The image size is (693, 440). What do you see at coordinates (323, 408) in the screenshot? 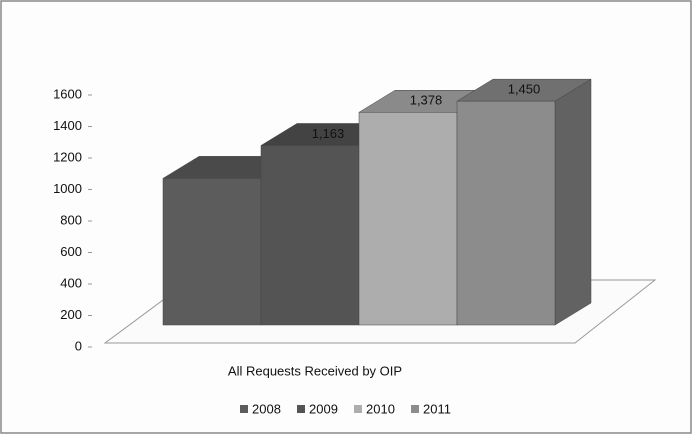
I see `legend-label: 2009` at bounding box center [323, 408].